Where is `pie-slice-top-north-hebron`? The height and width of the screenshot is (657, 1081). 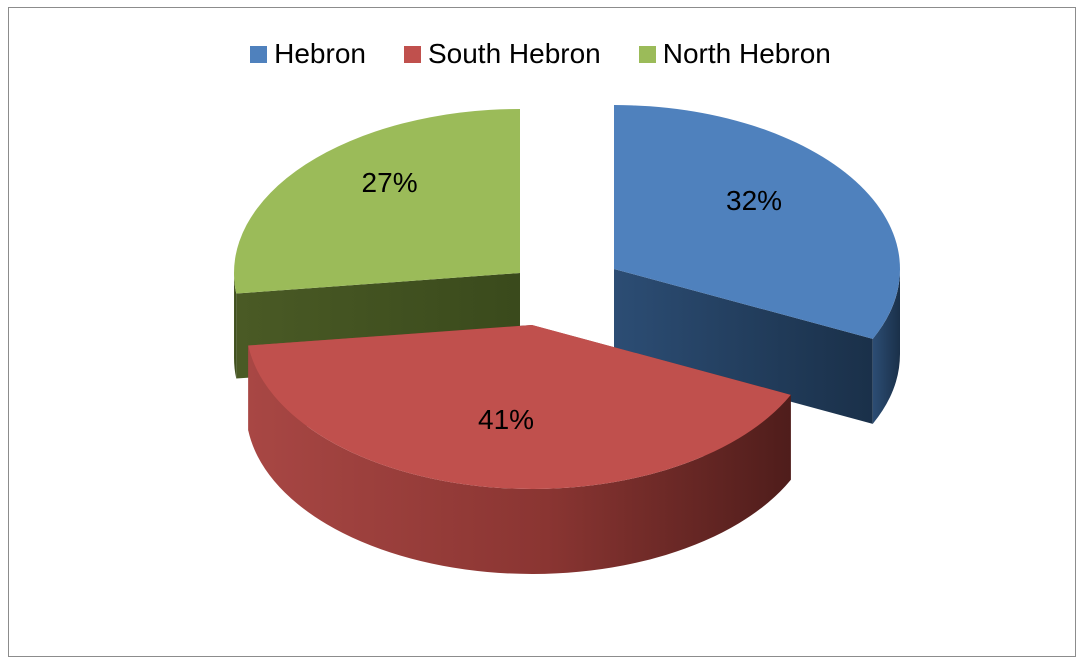 pie-slice-top-north-hebron is located at coordinates (376, 201).